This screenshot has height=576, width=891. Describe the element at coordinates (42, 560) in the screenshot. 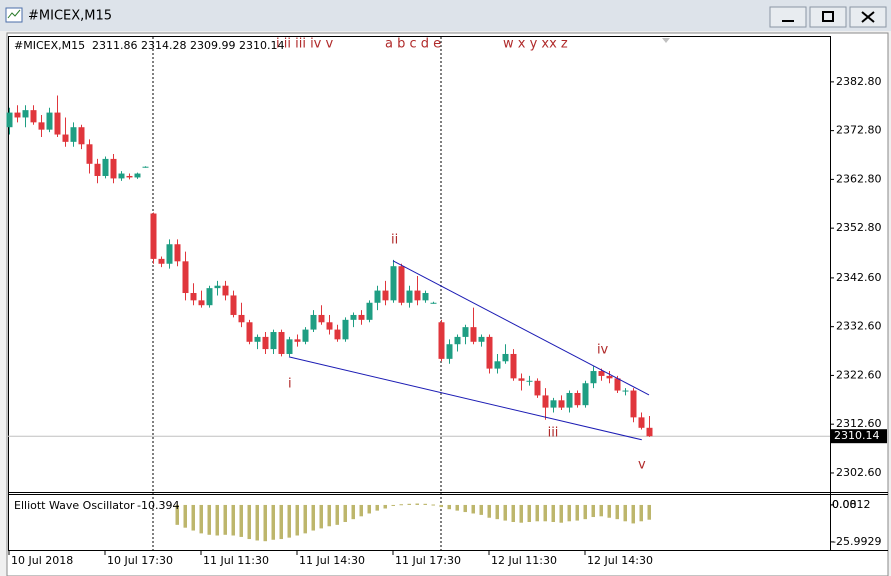

I see `x-tick-label: 10 Jul 2018` at that location.